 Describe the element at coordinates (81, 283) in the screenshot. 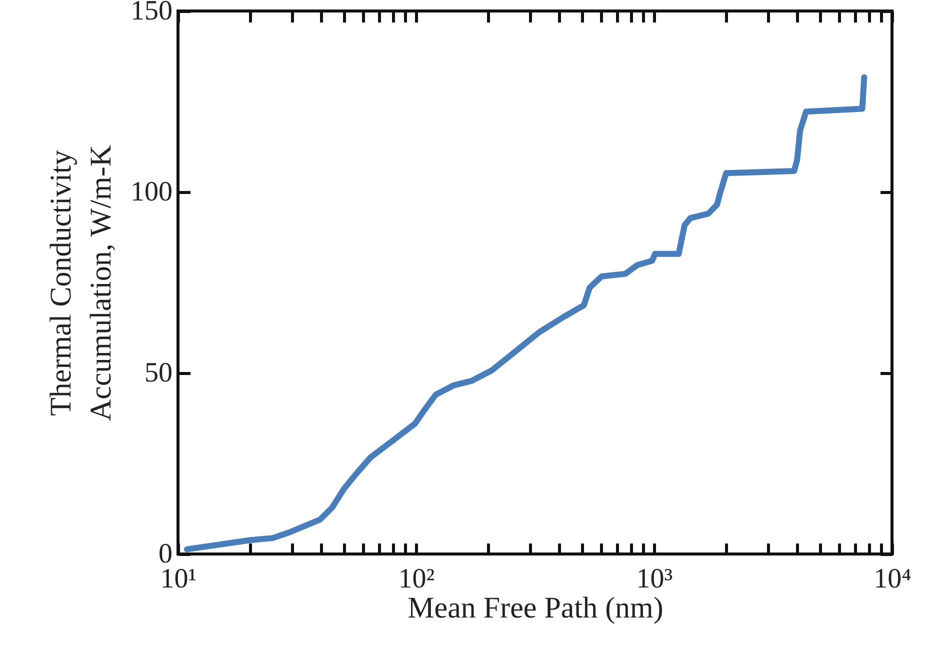

I see `y-axis-title: Thermal Conductivity Accumulation, W/m-K` at that location.